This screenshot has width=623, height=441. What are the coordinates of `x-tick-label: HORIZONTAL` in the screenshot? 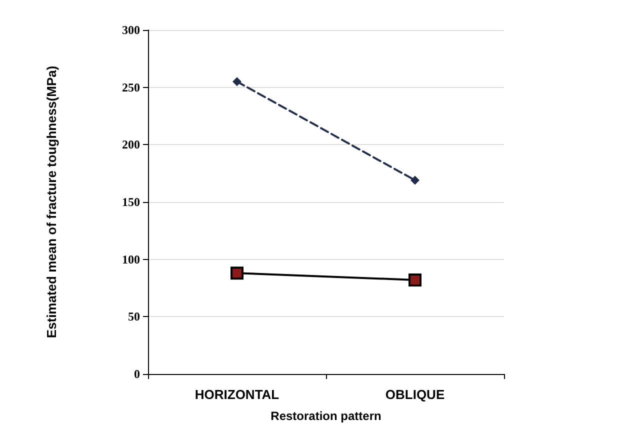 It's located at (237, 394).